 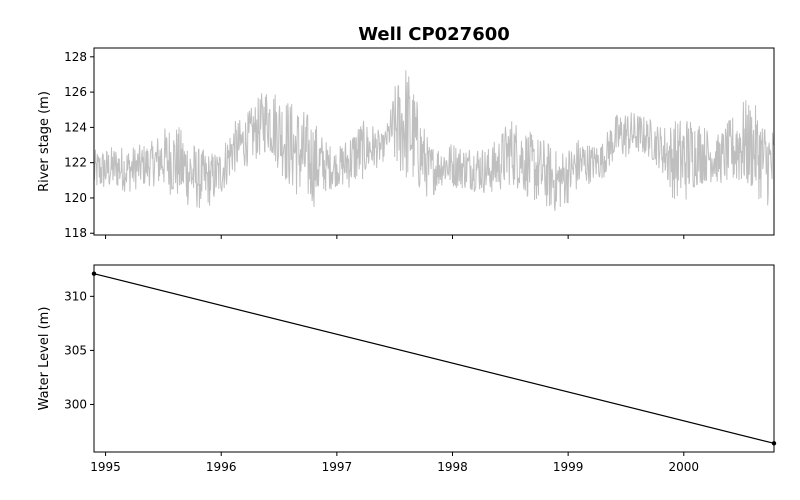 I want to click on water-level-x-tick-label: 1998, so click(x=452, y=467).